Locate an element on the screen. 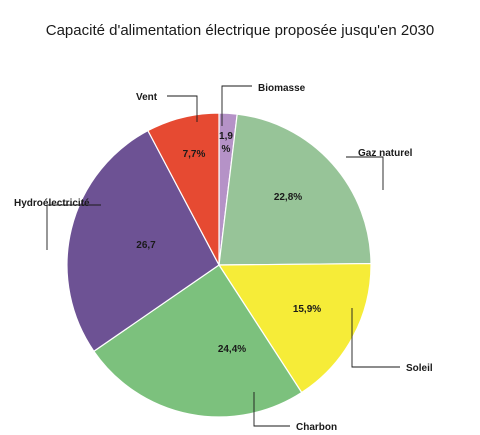  category-label-gaz-naturel: Gaz naturel is located at coordinates (385, 153).